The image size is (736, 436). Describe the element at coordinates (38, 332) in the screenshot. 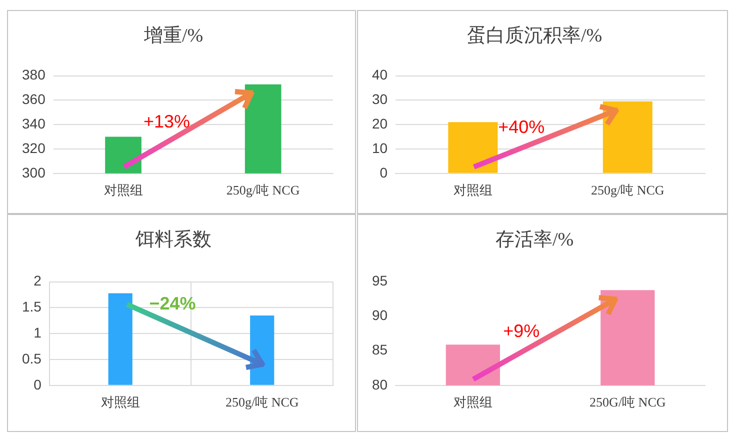

I see `y-tick-label: 1` at that location.